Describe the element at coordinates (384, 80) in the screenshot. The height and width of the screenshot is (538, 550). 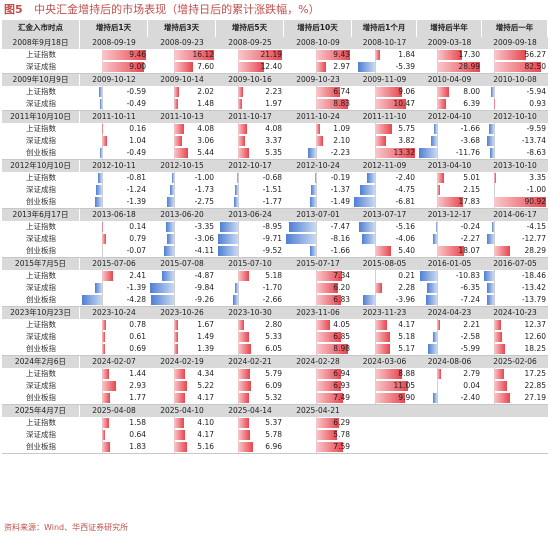
I see `window-end-date: 2009-11-09` at that location.